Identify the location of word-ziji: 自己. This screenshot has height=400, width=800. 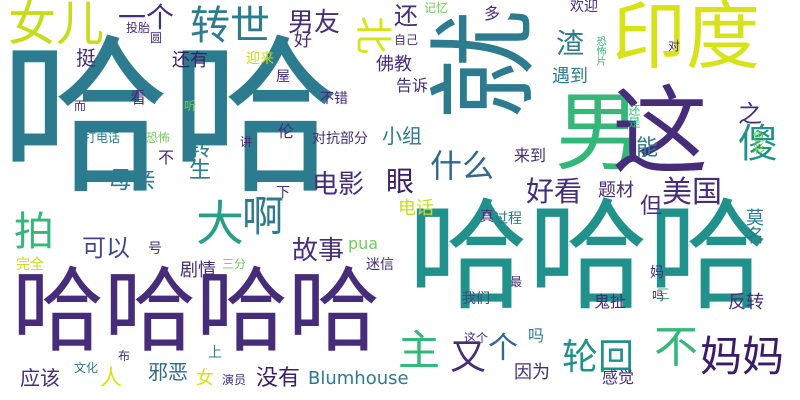
(406, 40).